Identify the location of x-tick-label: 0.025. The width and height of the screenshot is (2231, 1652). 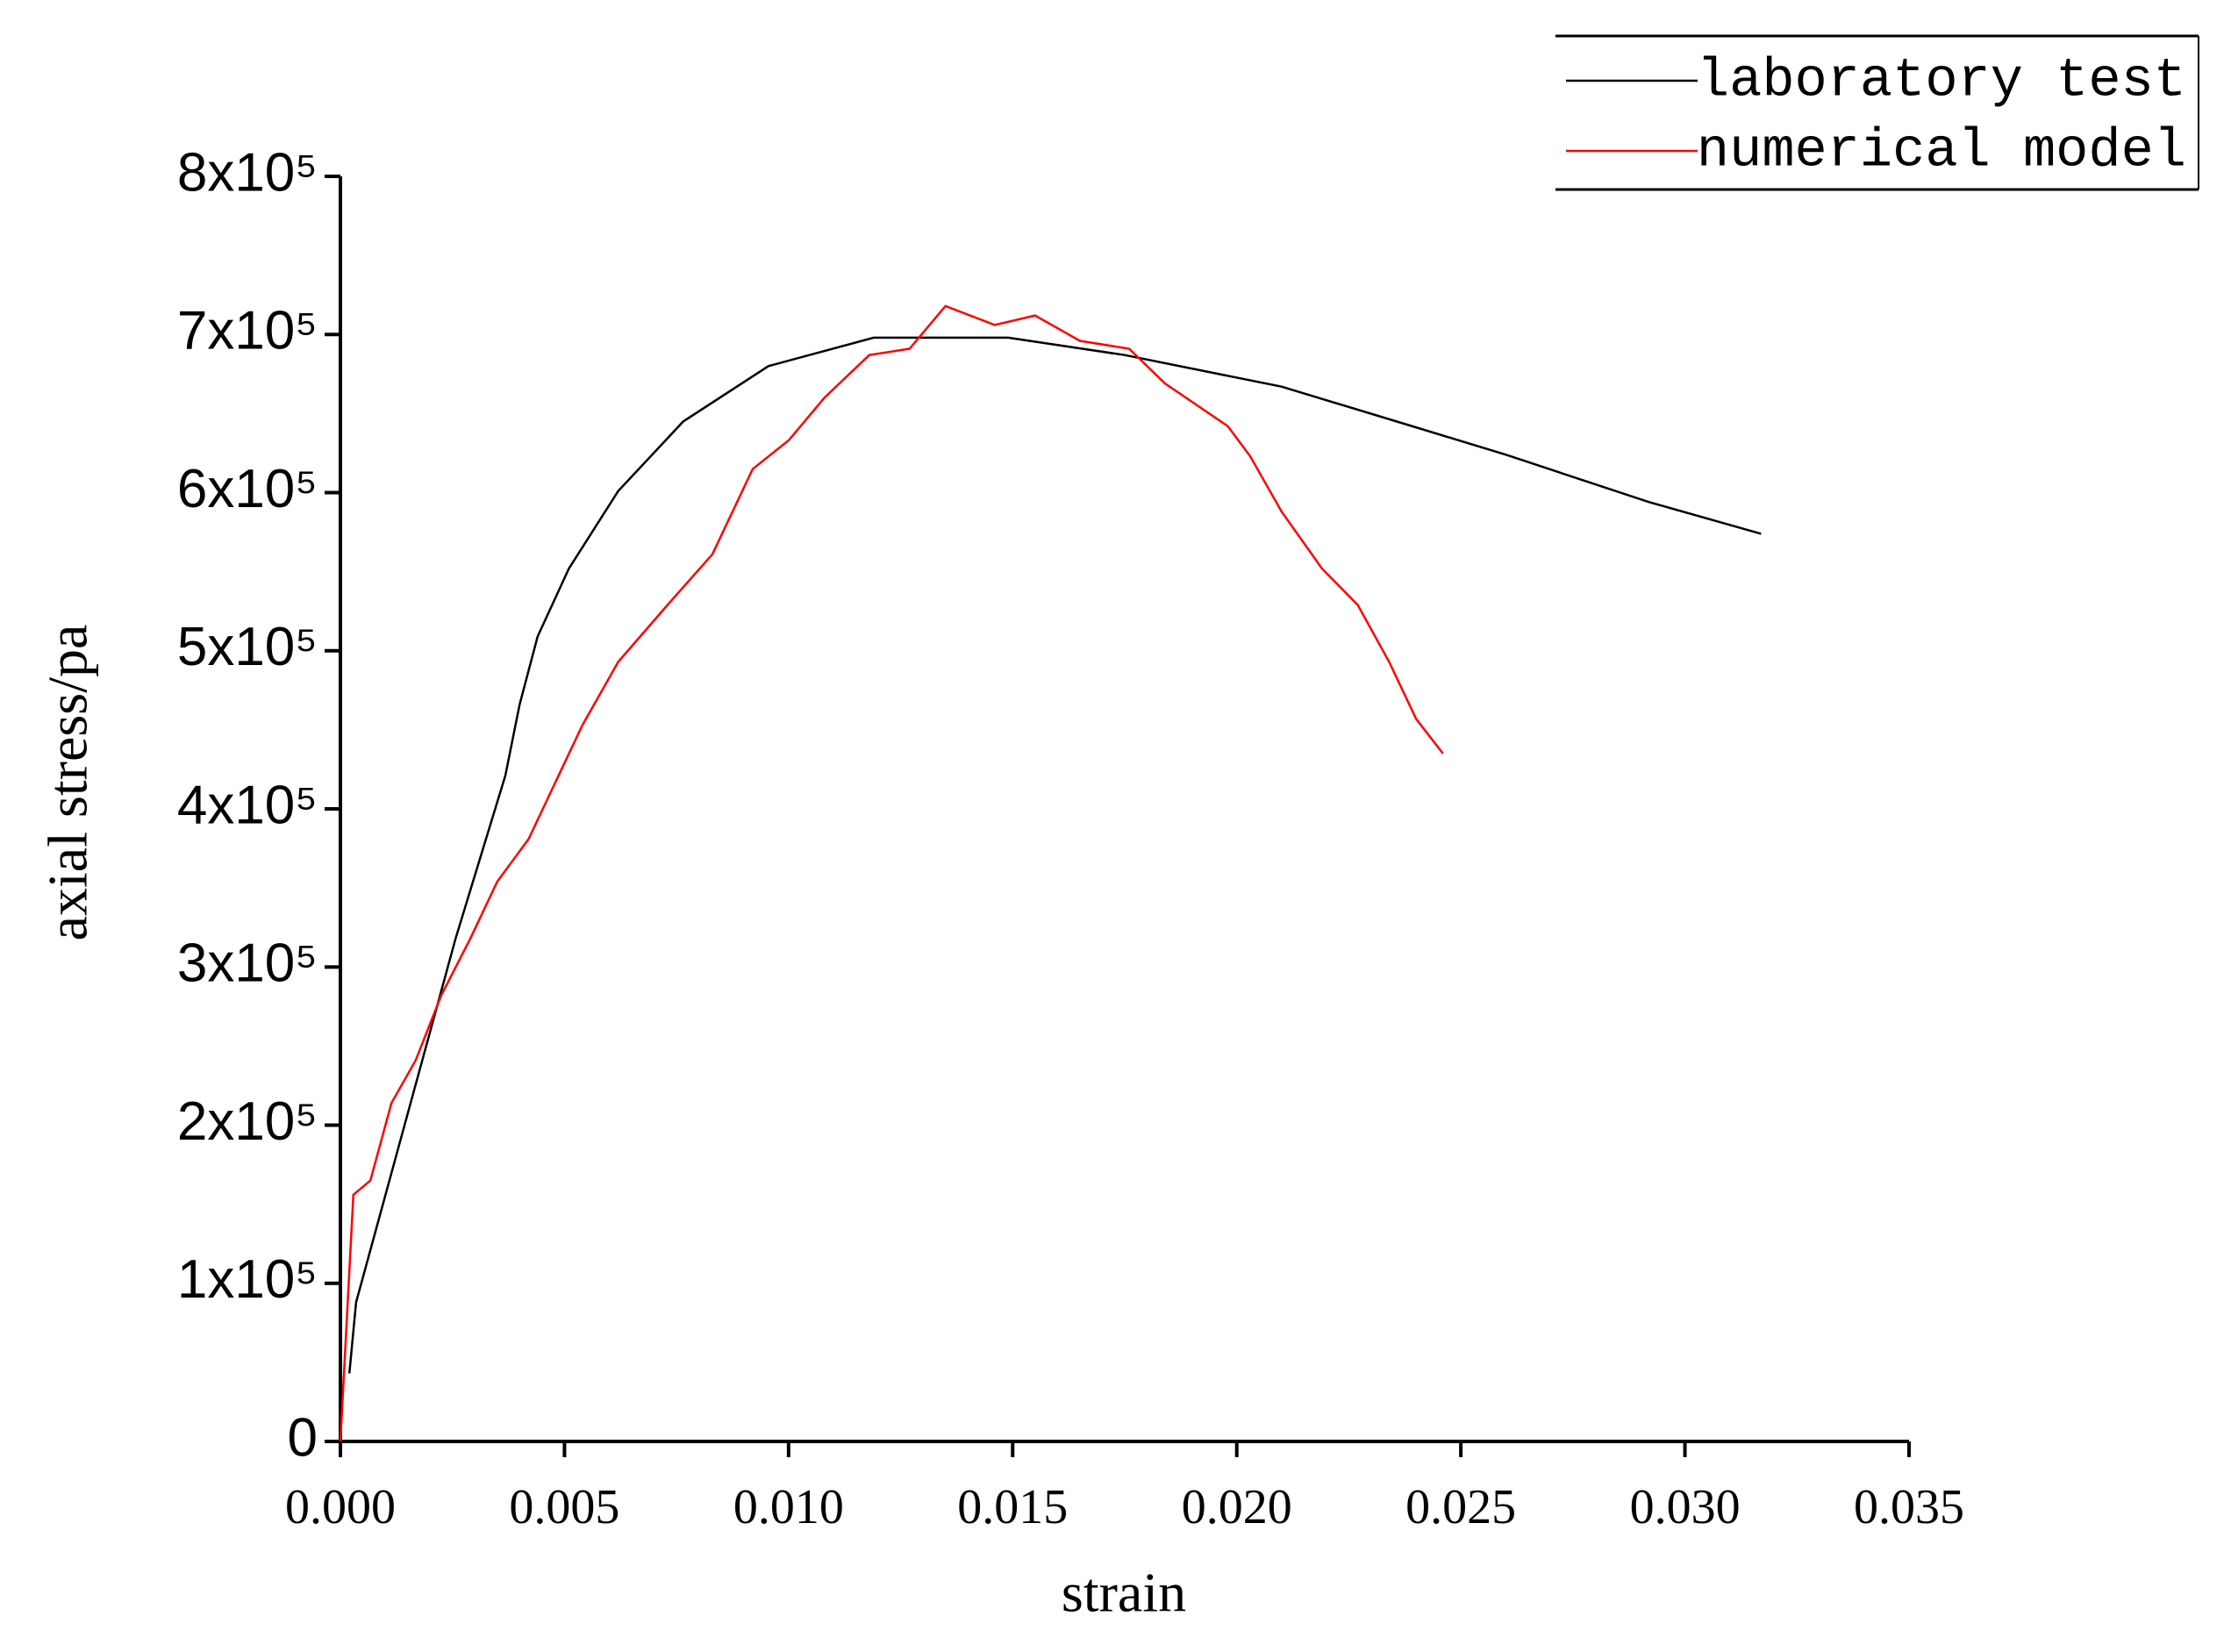
(1460, 1507).